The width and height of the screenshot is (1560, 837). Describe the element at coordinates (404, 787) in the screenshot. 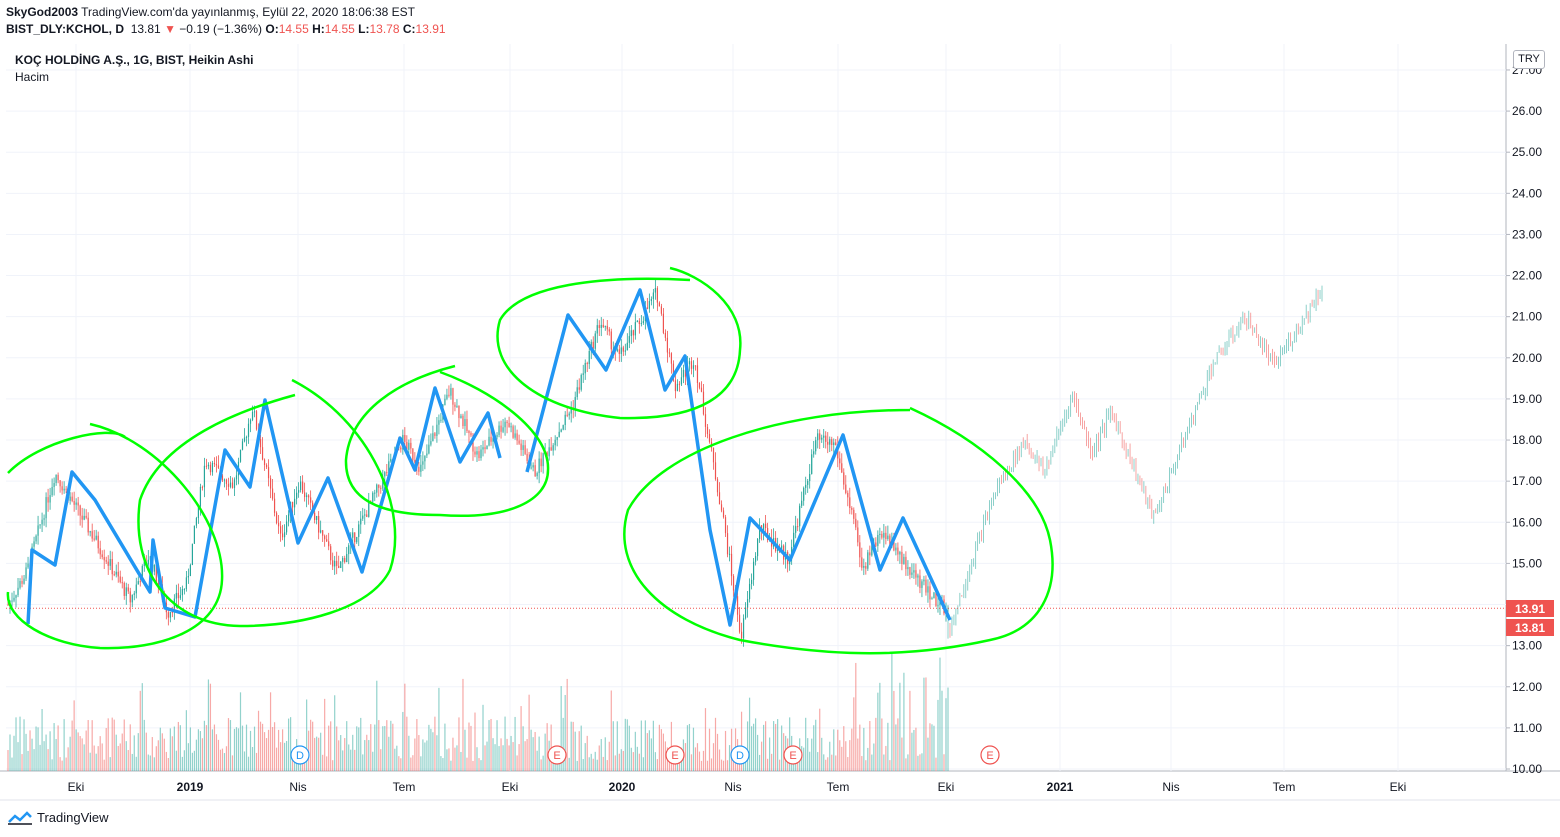

I see `time-tick-label: Tem` at that location.